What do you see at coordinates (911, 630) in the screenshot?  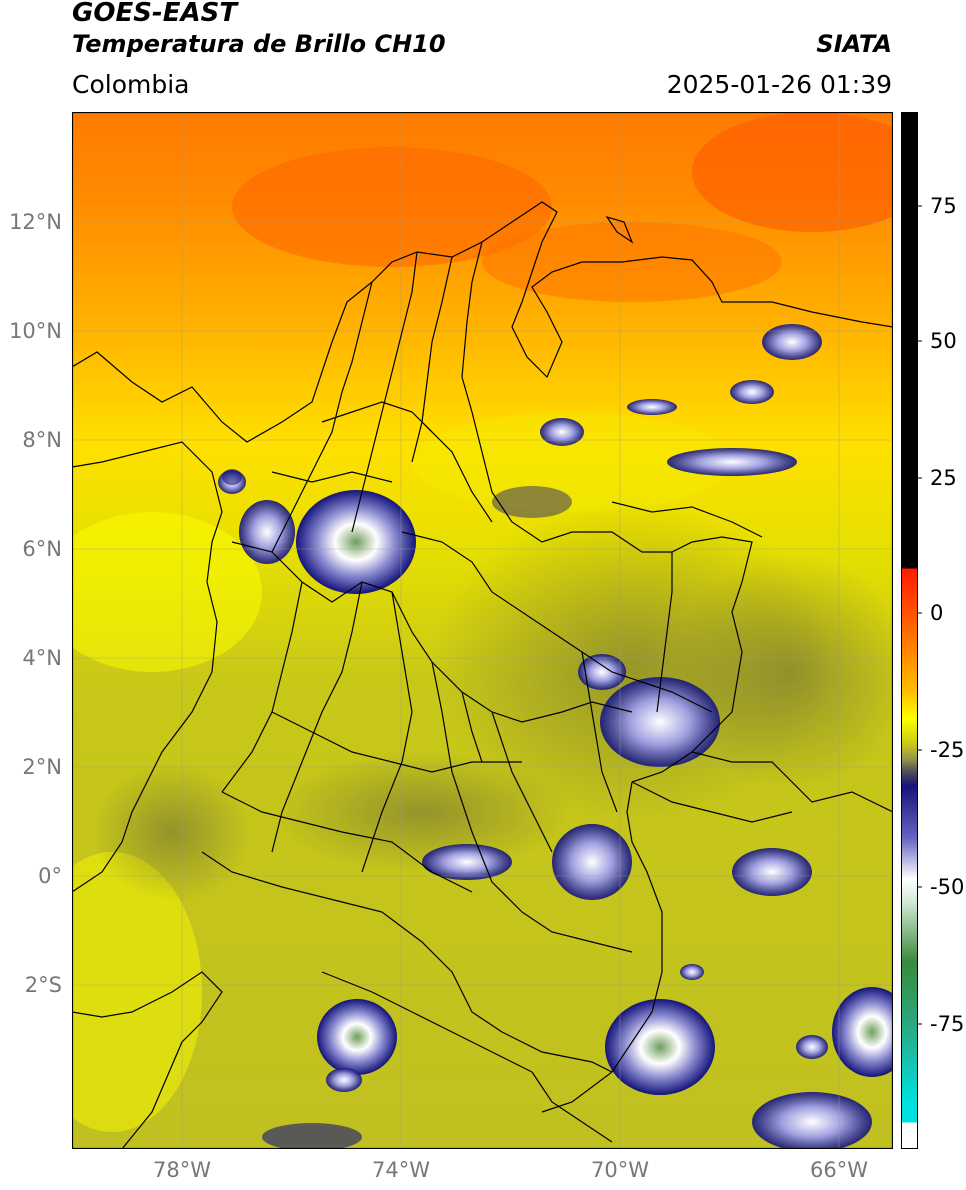 I see `temperature-colorbar` at bounding box center [911, 630].